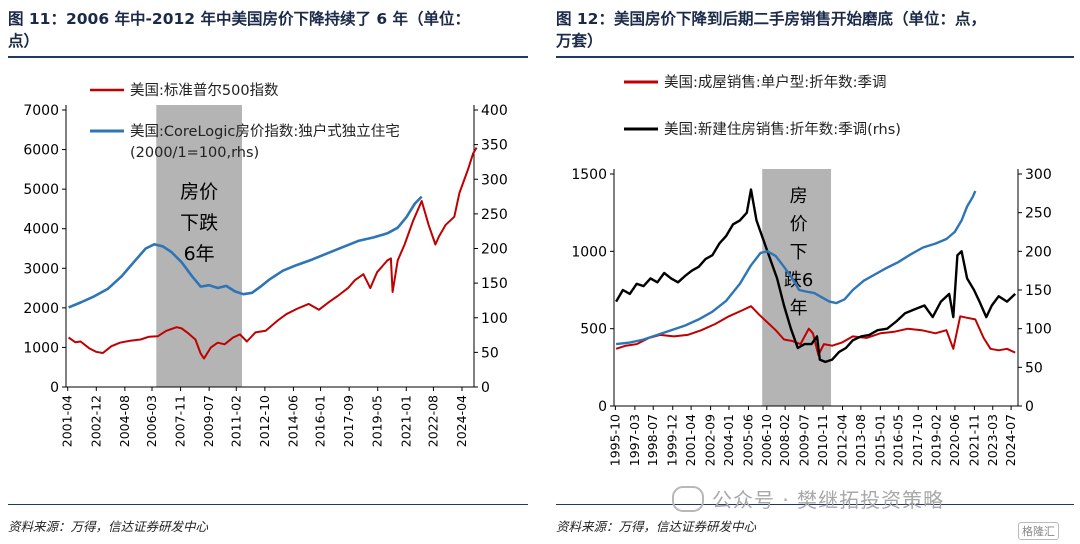  Describe the element at coordinates (41, 269) in the screenshot. I see `left-y-tick-label: 3000` at that location.